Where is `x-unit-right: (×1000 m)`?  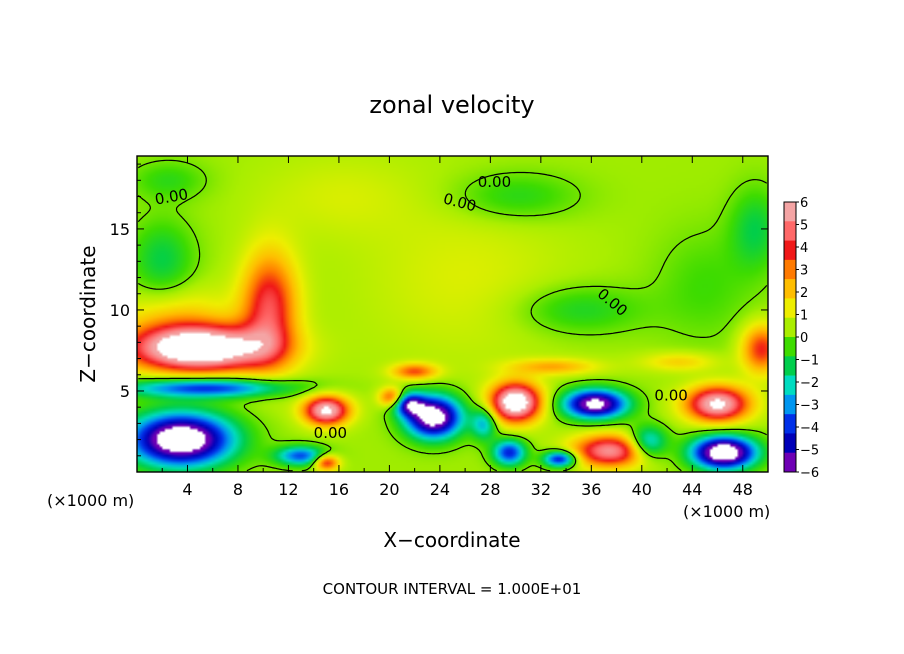 x-unit-right: (×1000 m) is located at coordinates (726, 511).